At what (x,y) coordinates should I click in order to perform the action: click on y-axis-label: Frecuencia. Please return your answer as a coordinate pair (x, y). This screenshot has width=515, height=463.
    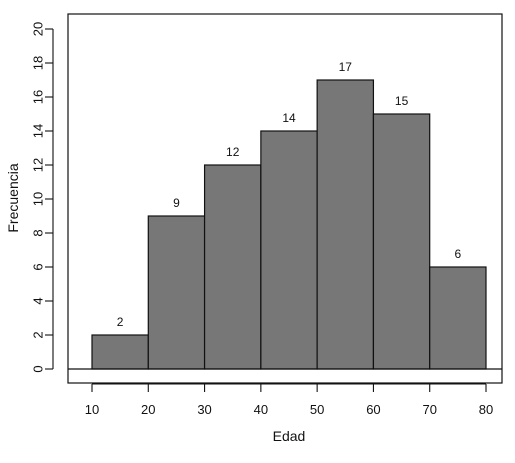
    Looking at the image, I should click on (13, 197).